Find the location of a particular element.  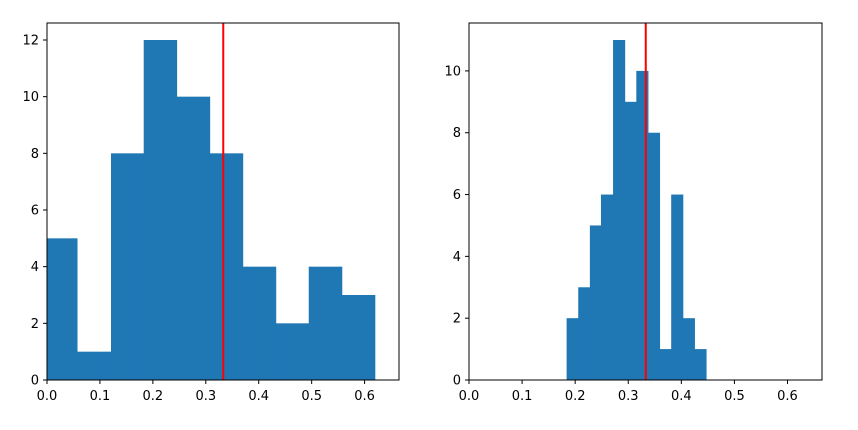

y-tick-label: 12 is located at coordinates (30, 41).